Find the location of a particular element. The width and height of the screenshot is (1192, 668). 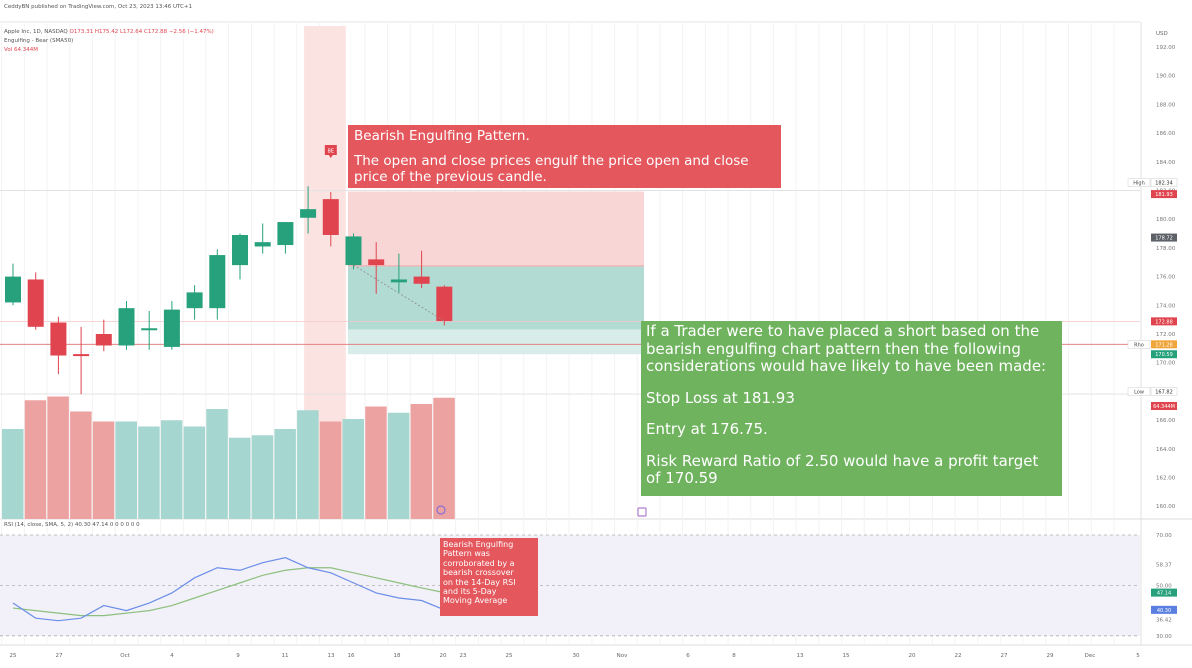

rsi-tick-label: 50.00 is located at coordinates (1164, 586).